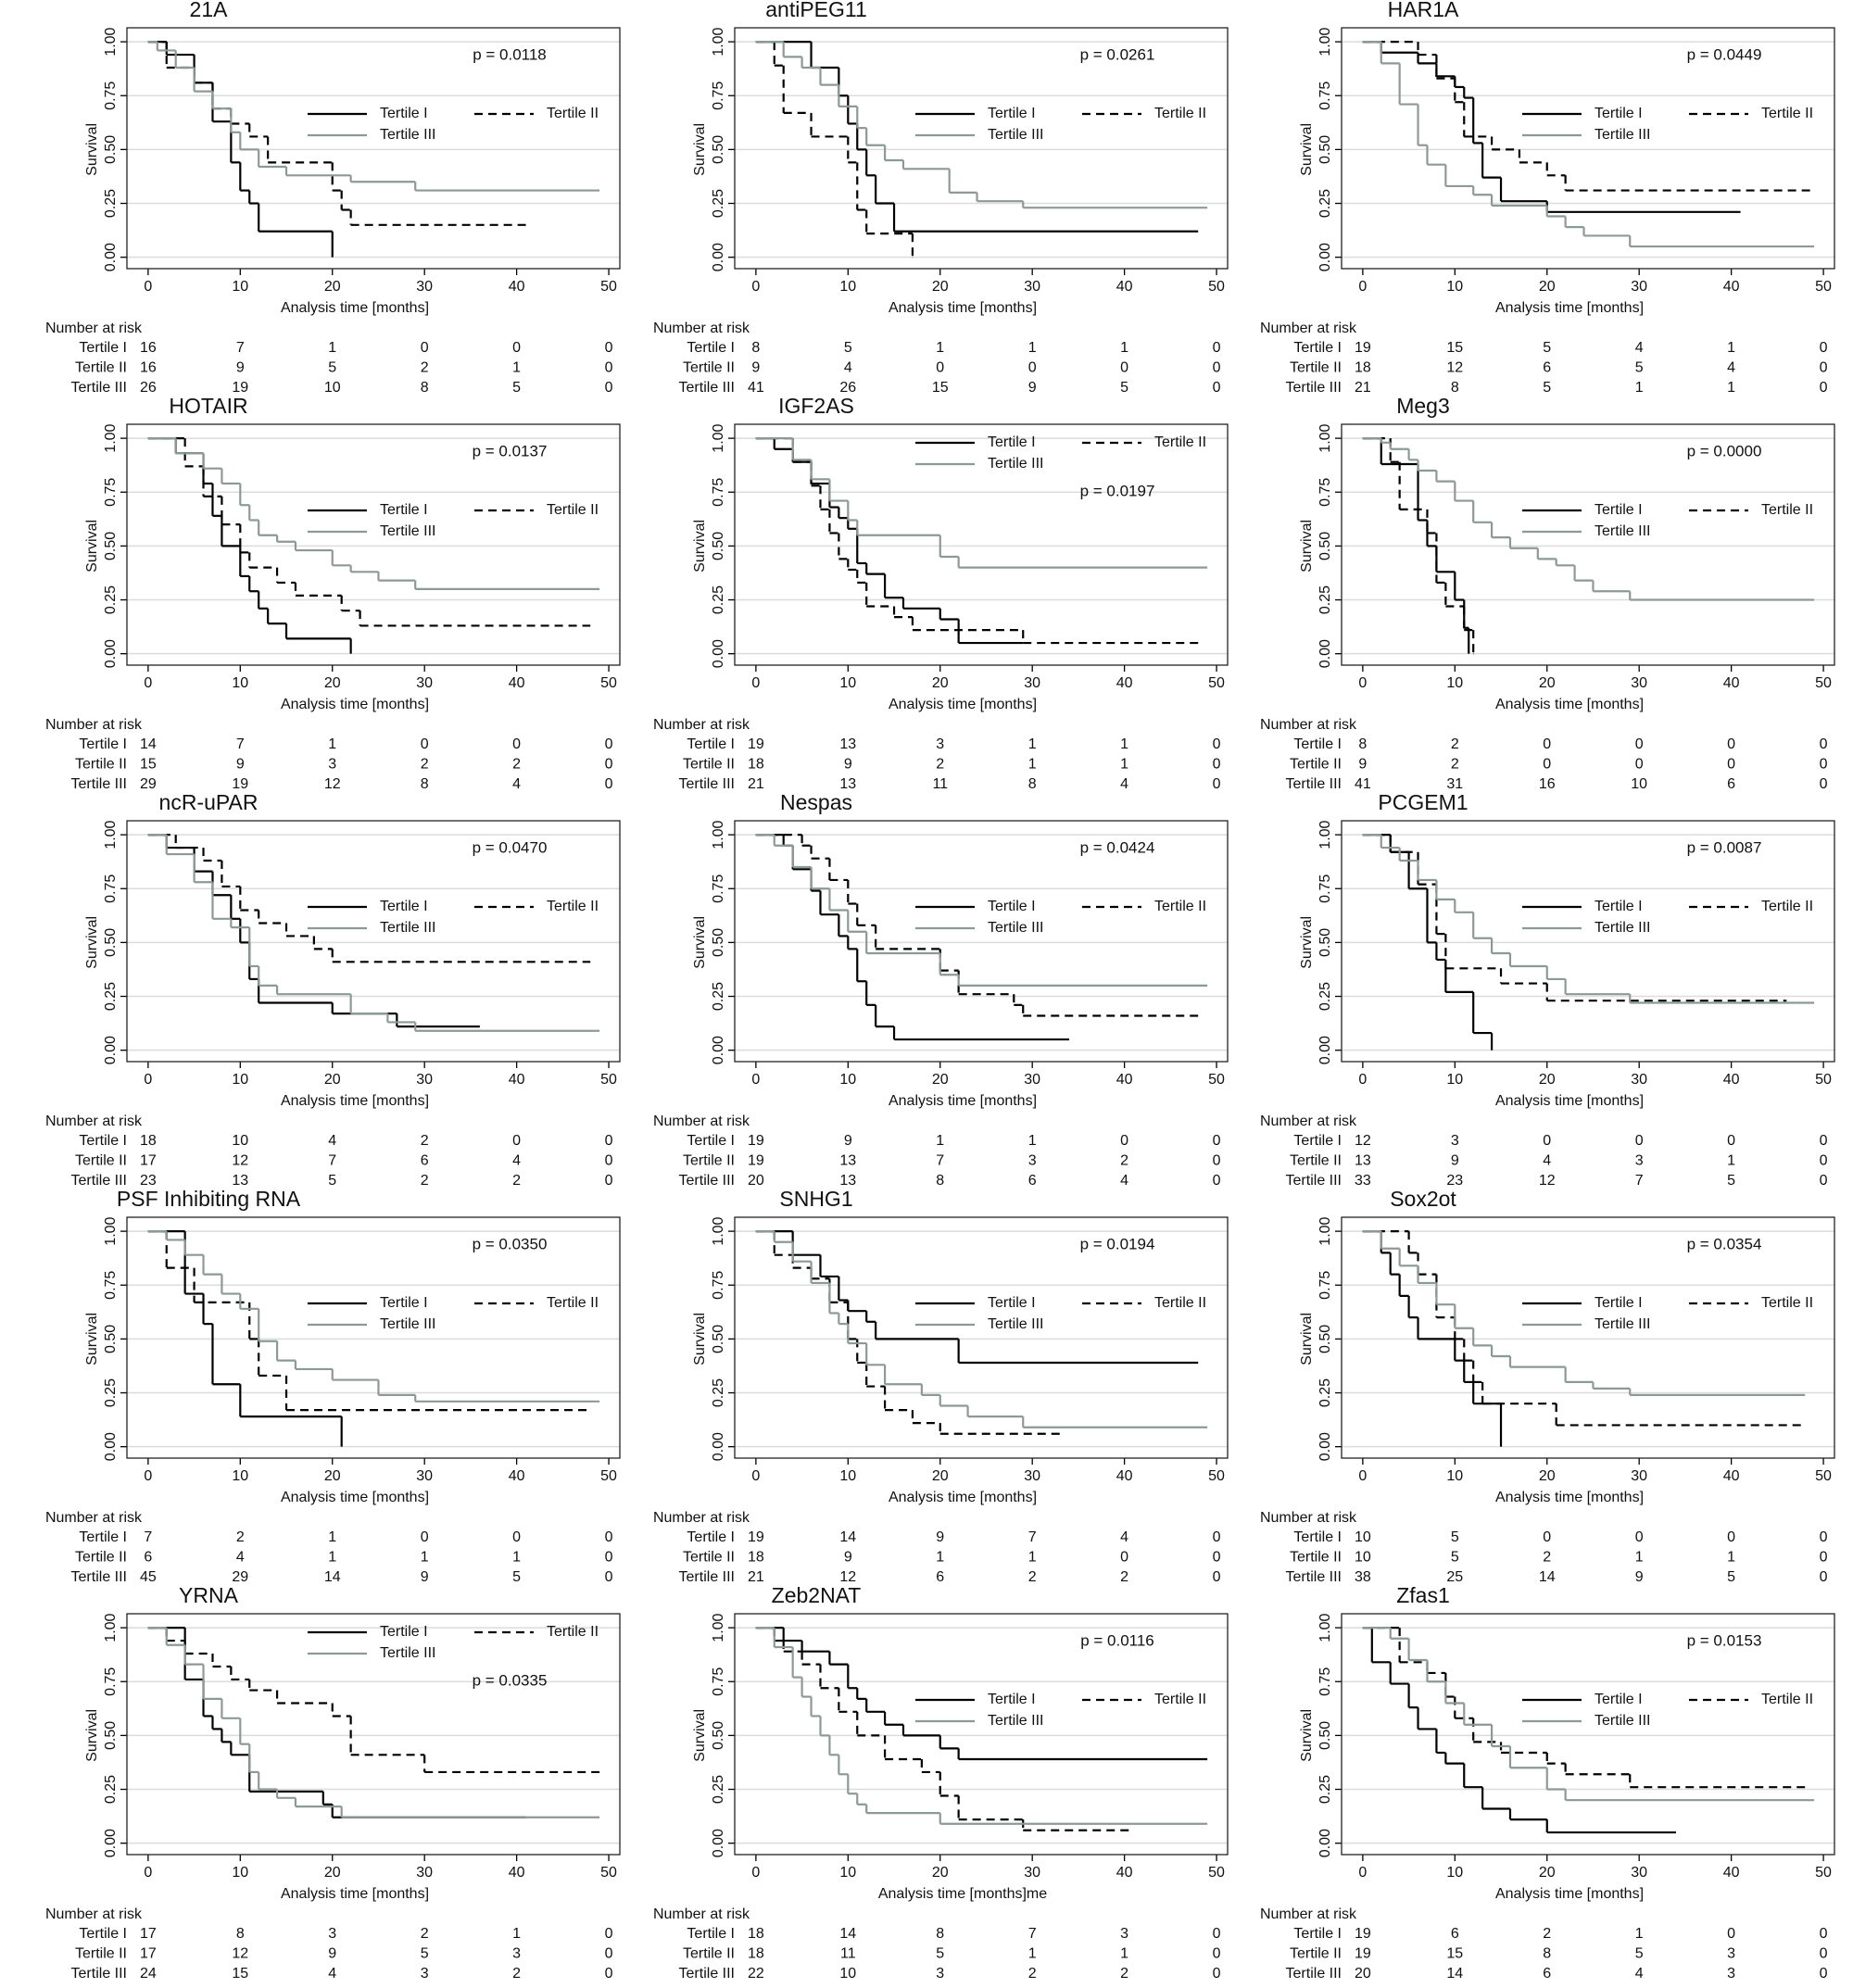 The image size is (1853, 1988). Describe the element at coordinates (1724, 1243) in the screenshot. I see `p-value: p = 0.0354` at that location.